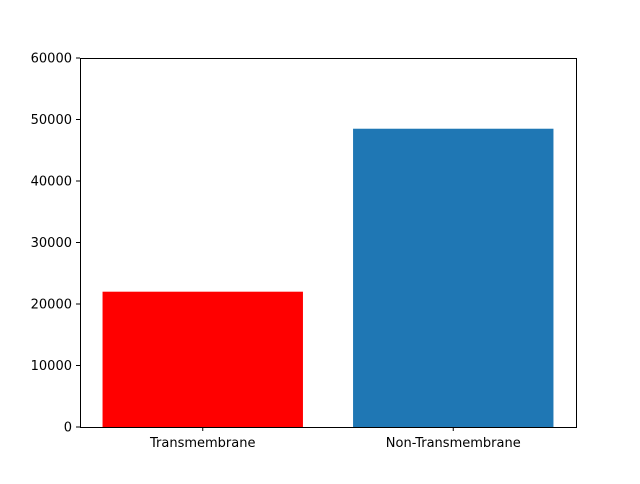 This screenshot has width=640, height=484. What do you see at coordinates (51, 366) in the screenshot?
I see `y-tick-label: 10000` at bounding box center [51, 366].